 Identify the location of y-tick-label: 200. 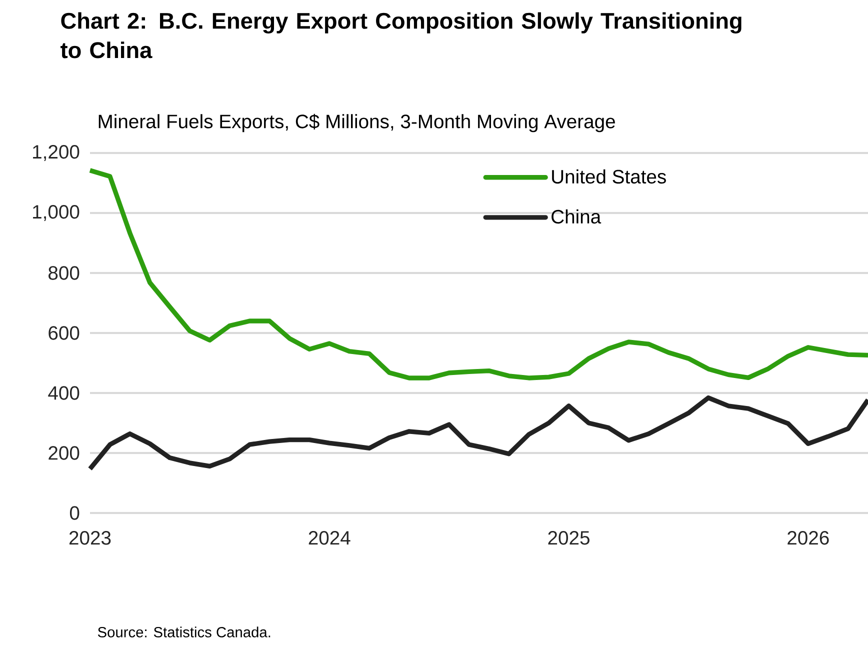
(64, 453).